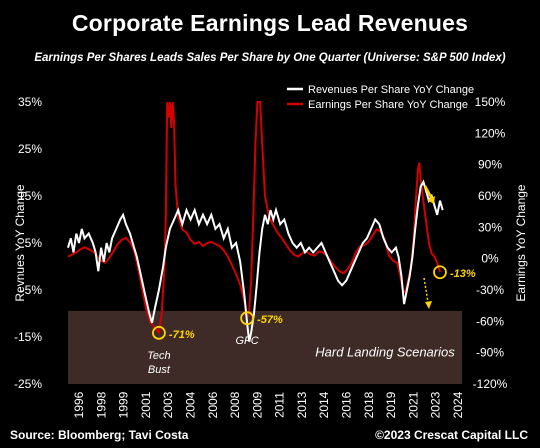 The image size is (540, 448). I want to click on left-axis-ticks: 35% 25% 15% 5% -5% -15% -25%, so click(28, 243).